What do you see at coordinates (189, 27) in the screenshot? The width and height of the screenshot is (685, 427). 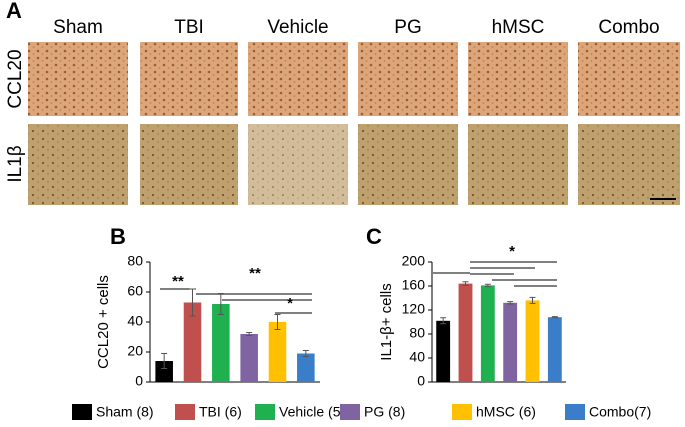 I see `column-label: TBI` at bounding box center [189, 27].